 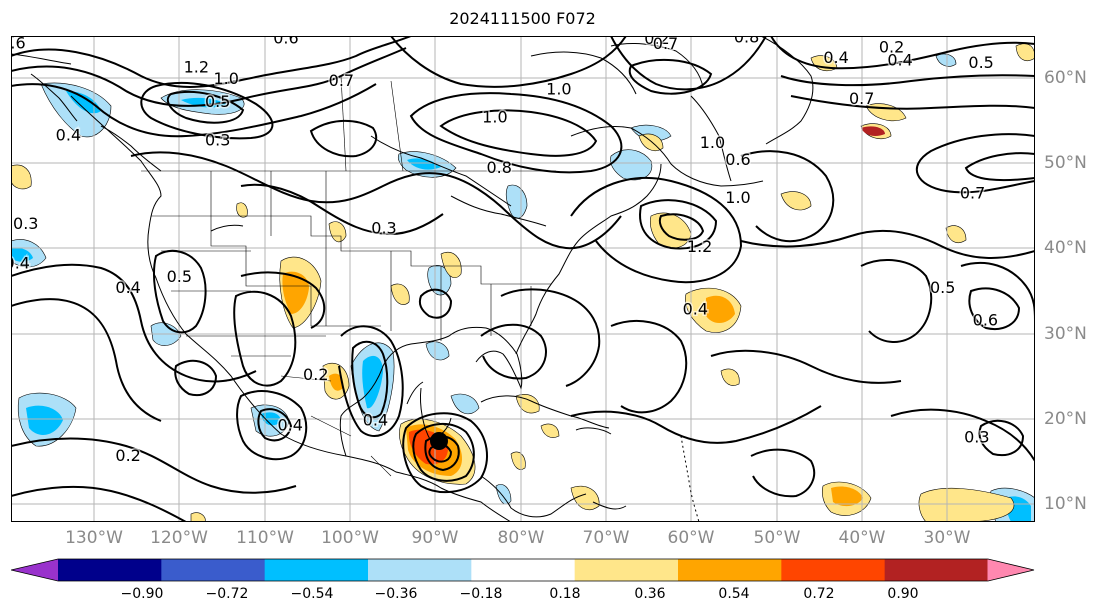 I want to click on colorbar, so click(x=523, y=570).